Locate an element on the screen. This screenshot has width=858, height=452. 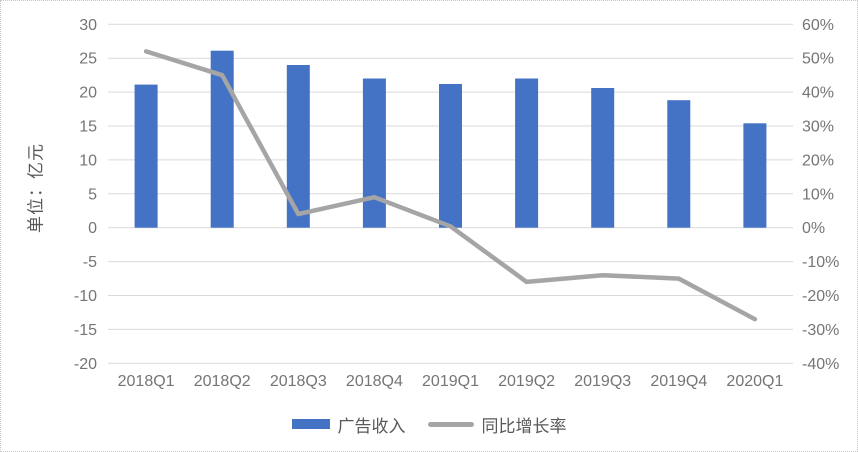
left-axis-tick: 15 is located at coordinates (88, 127).